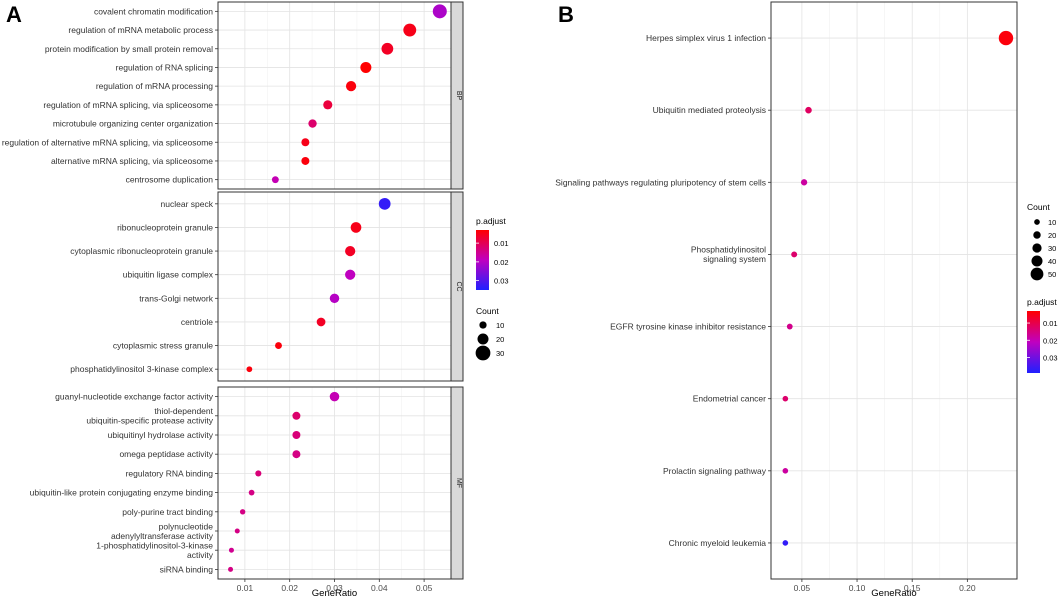 This screenshot has width=1059, height=599. Describe the element at coordinates (334, 588) in the screenshot. I see `x-tick-label: 0.03` at that location.